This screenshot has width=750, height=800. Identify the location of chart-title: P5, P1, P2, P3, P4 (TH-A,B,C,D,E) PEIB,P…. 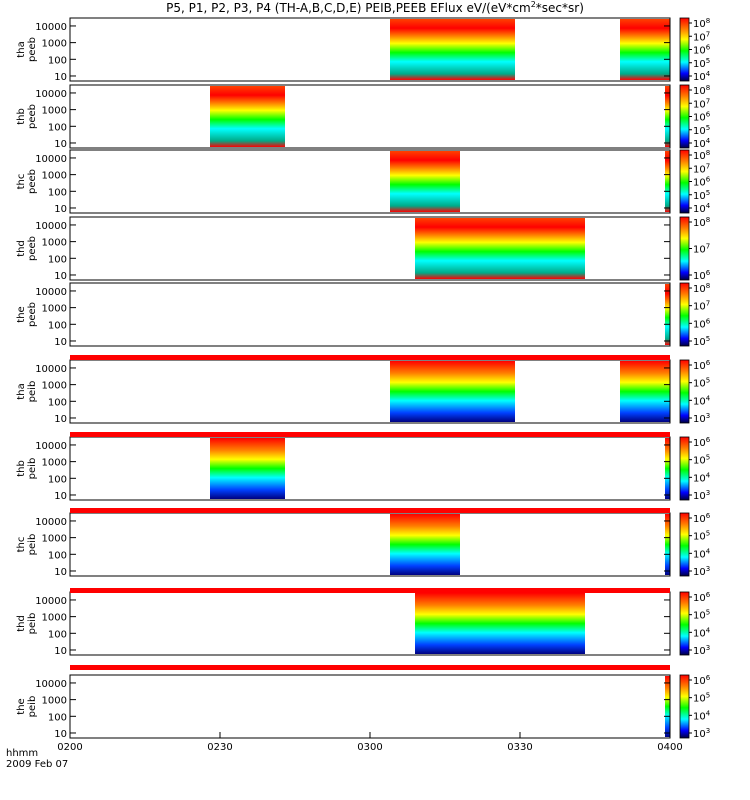
(375, 7).